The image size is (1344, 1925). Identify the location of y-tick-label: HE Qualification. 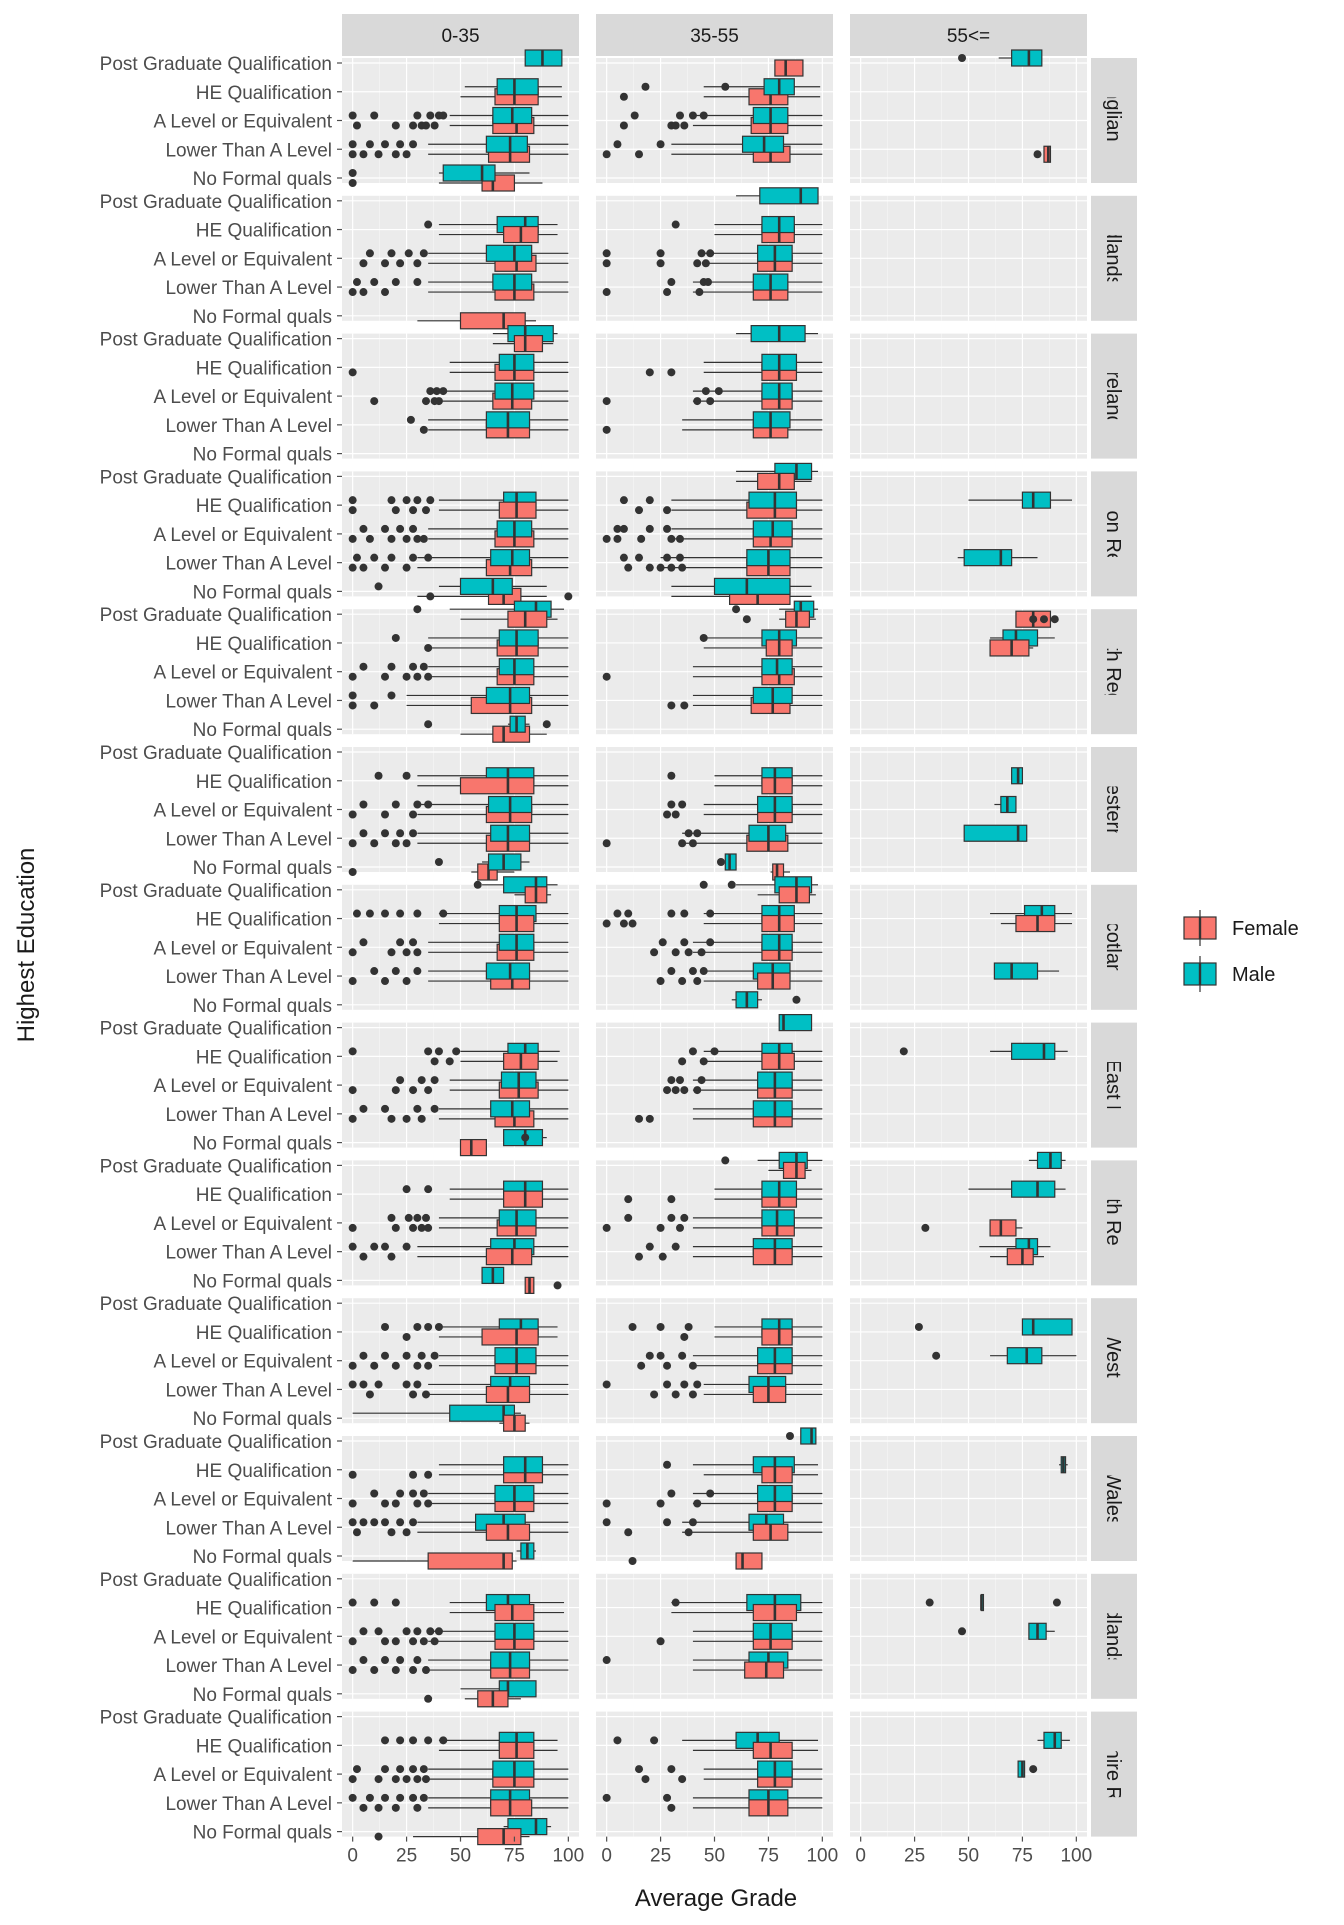
(264, 506).